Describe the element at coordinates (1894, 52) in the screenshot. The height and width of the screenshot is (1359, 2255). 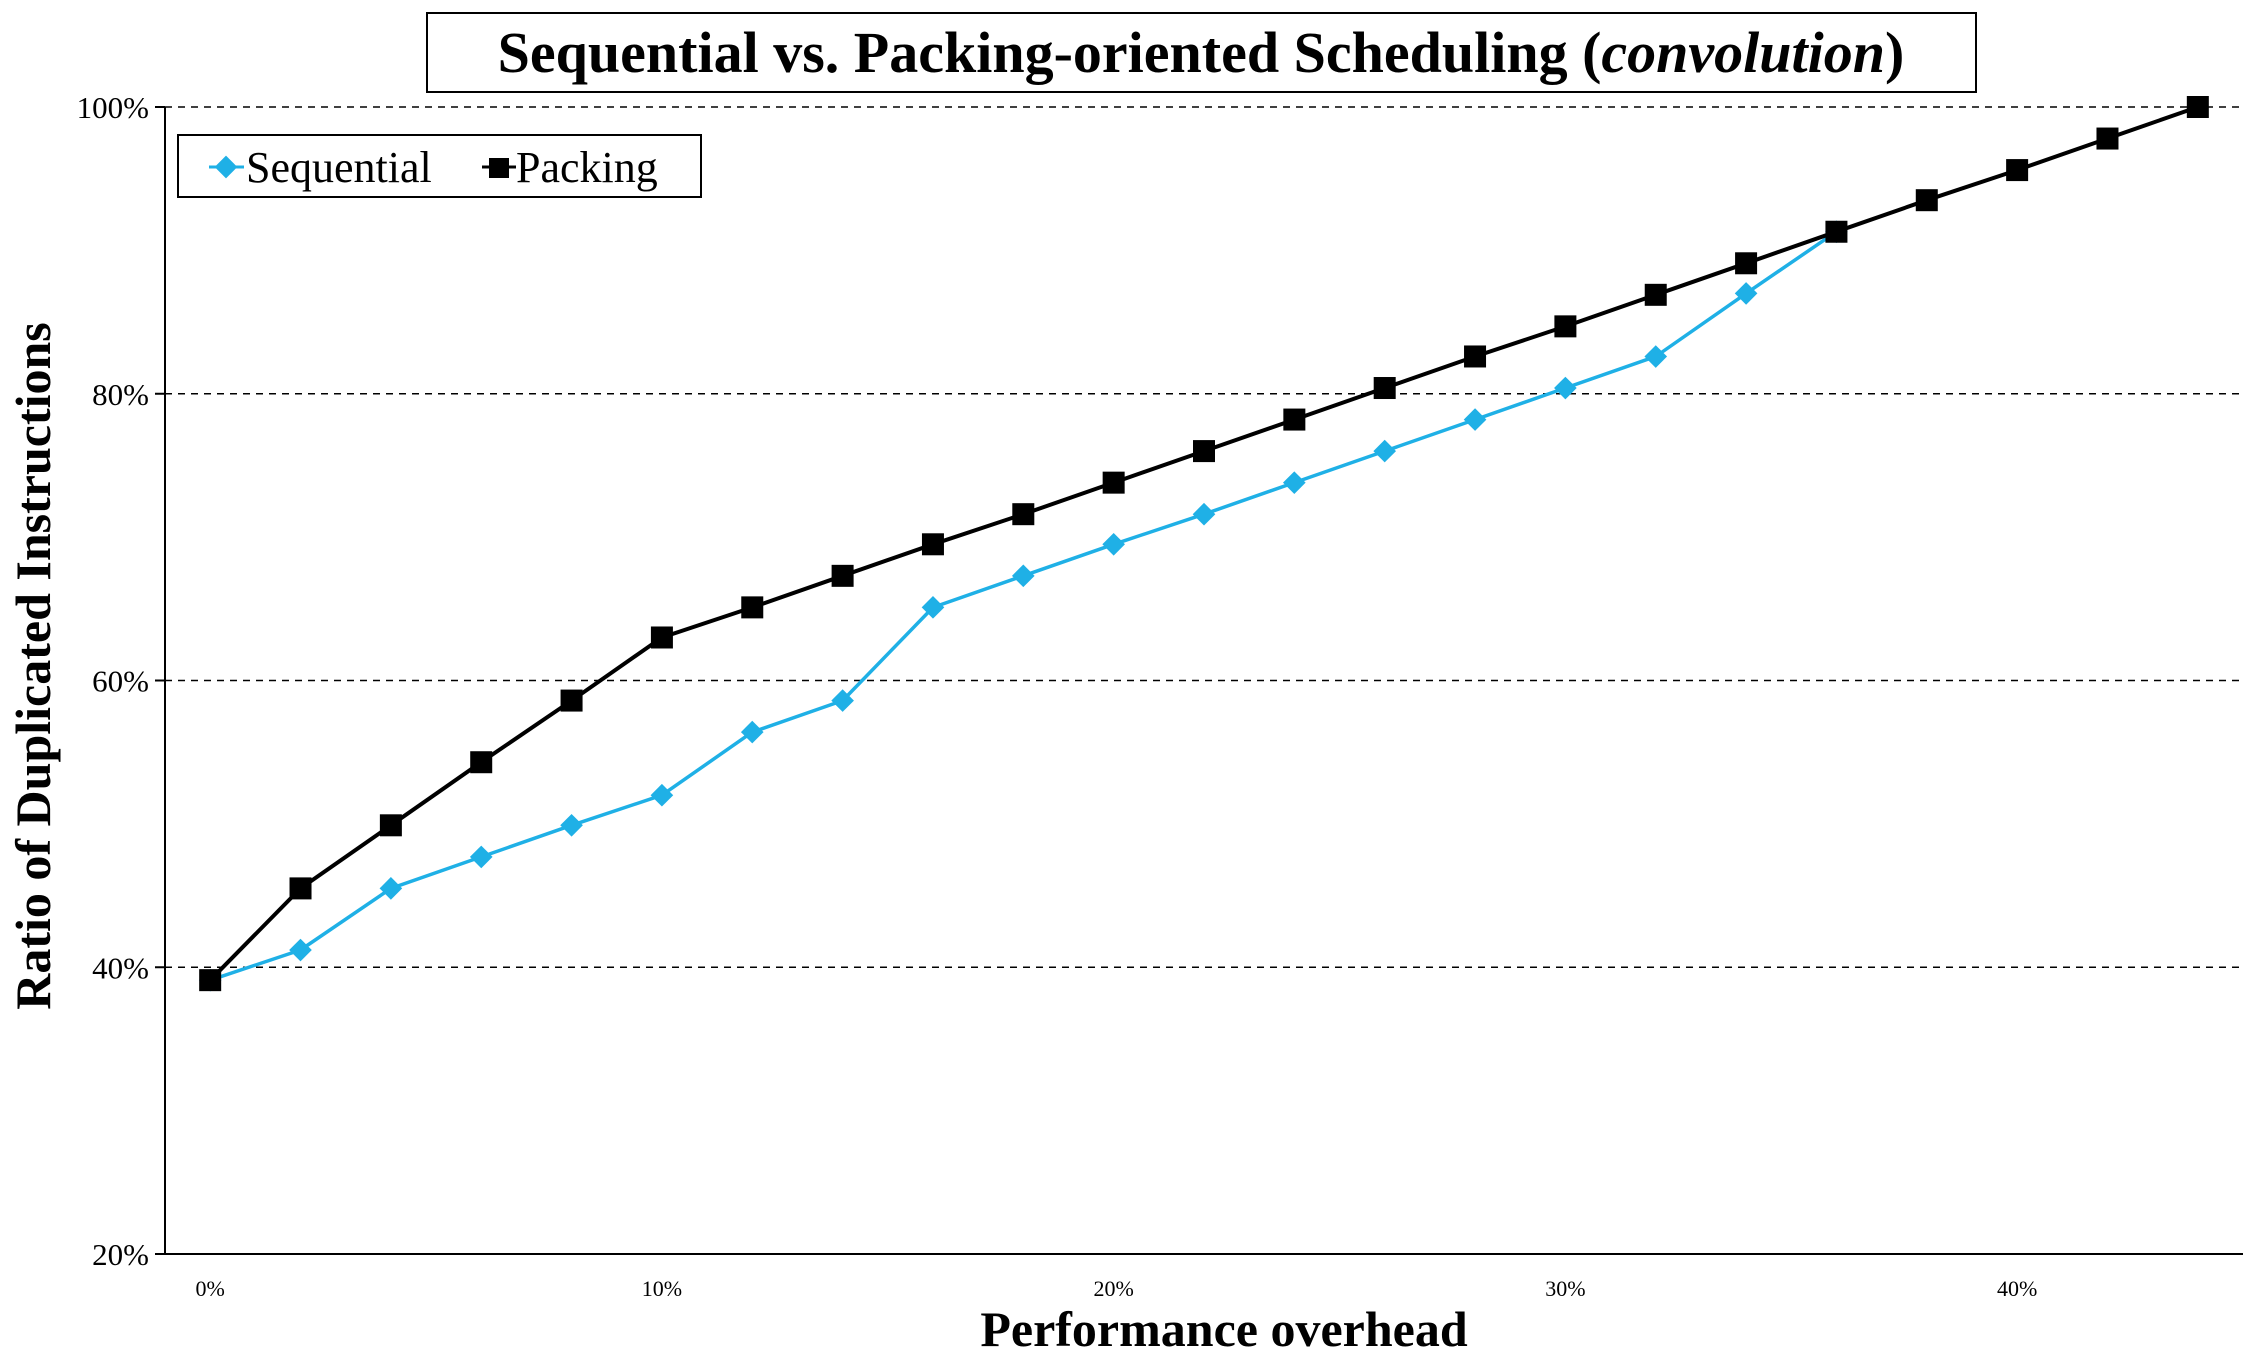
I see `chart-title-suffix: )` at that location.